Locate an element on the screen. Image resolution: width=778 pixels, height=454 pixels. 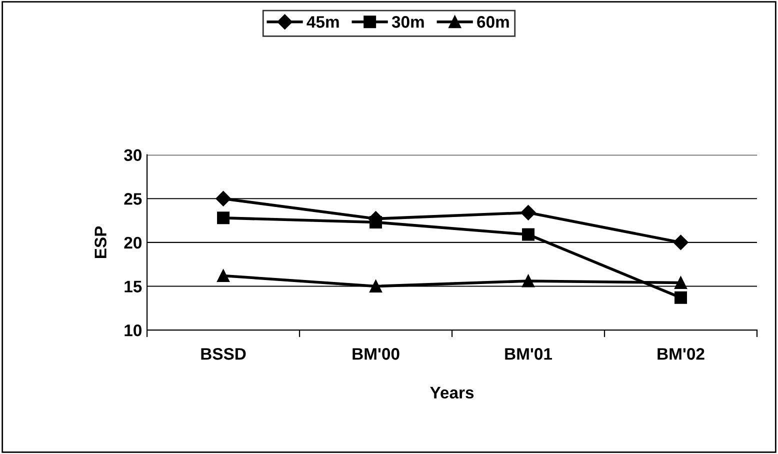
y-tick-label: 30 is located at coordinates (133, 155).